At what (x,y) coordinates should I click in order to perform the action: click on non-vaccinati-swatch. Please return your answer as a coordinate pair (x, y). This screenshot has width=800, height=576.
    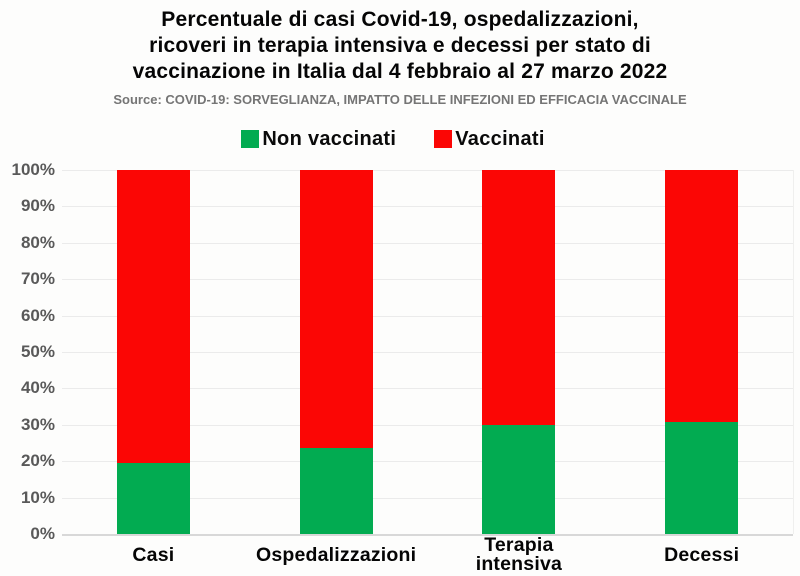
    Looking at the image, I should click on (250, 139).